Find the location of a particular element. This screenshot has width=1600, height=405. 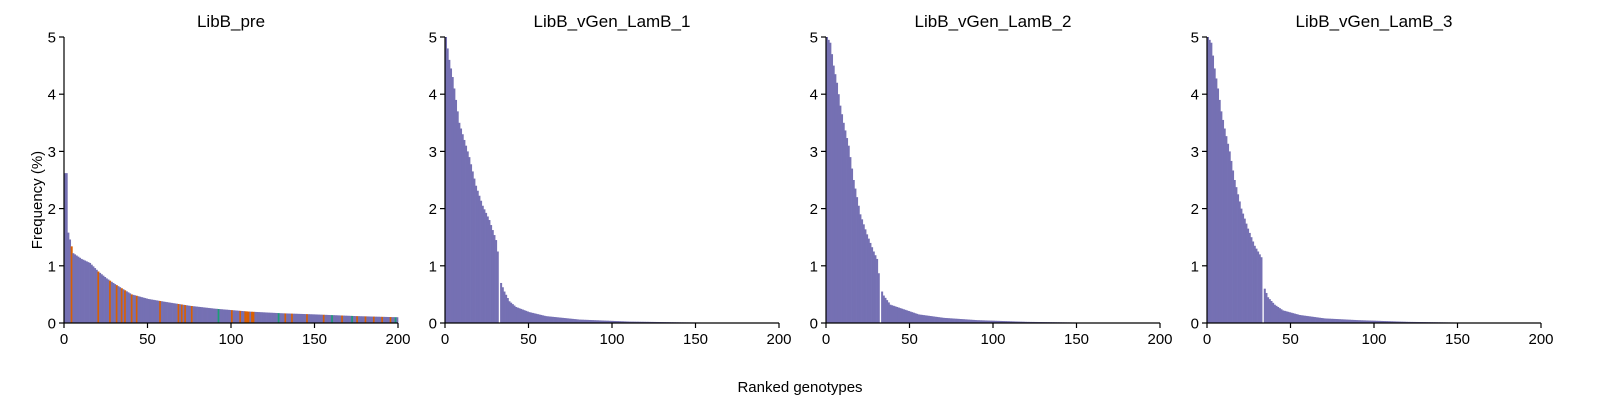

panel-title: LibB_vGen_LamB_2 is located at coordinates (993, 21).